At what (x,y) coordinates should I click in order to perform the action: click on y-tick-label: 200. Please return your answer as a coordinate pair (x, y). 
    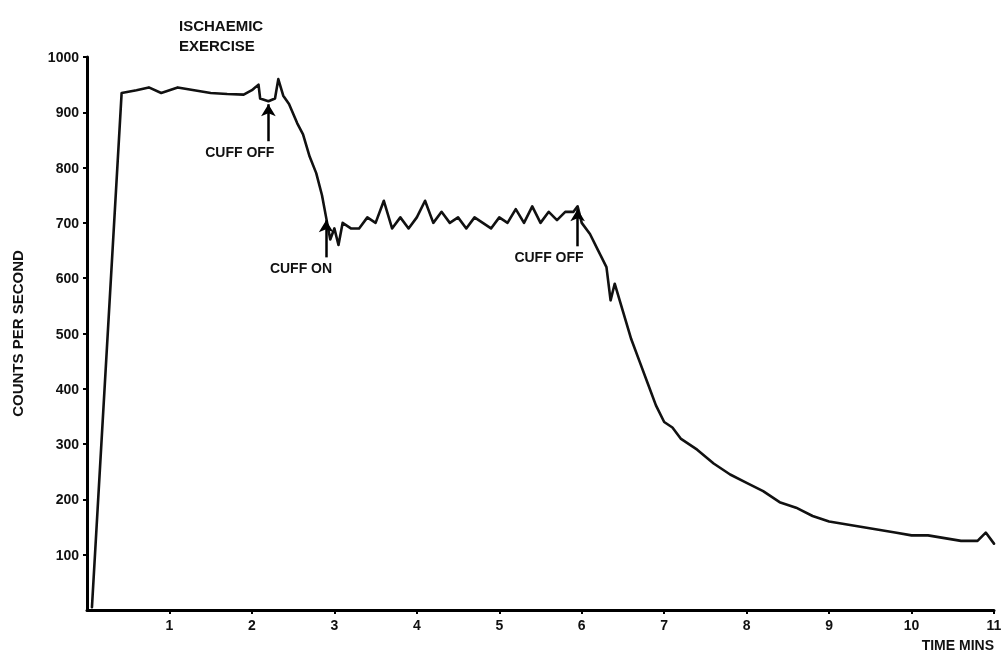
    Looking at the image, I should click on (67, 499).